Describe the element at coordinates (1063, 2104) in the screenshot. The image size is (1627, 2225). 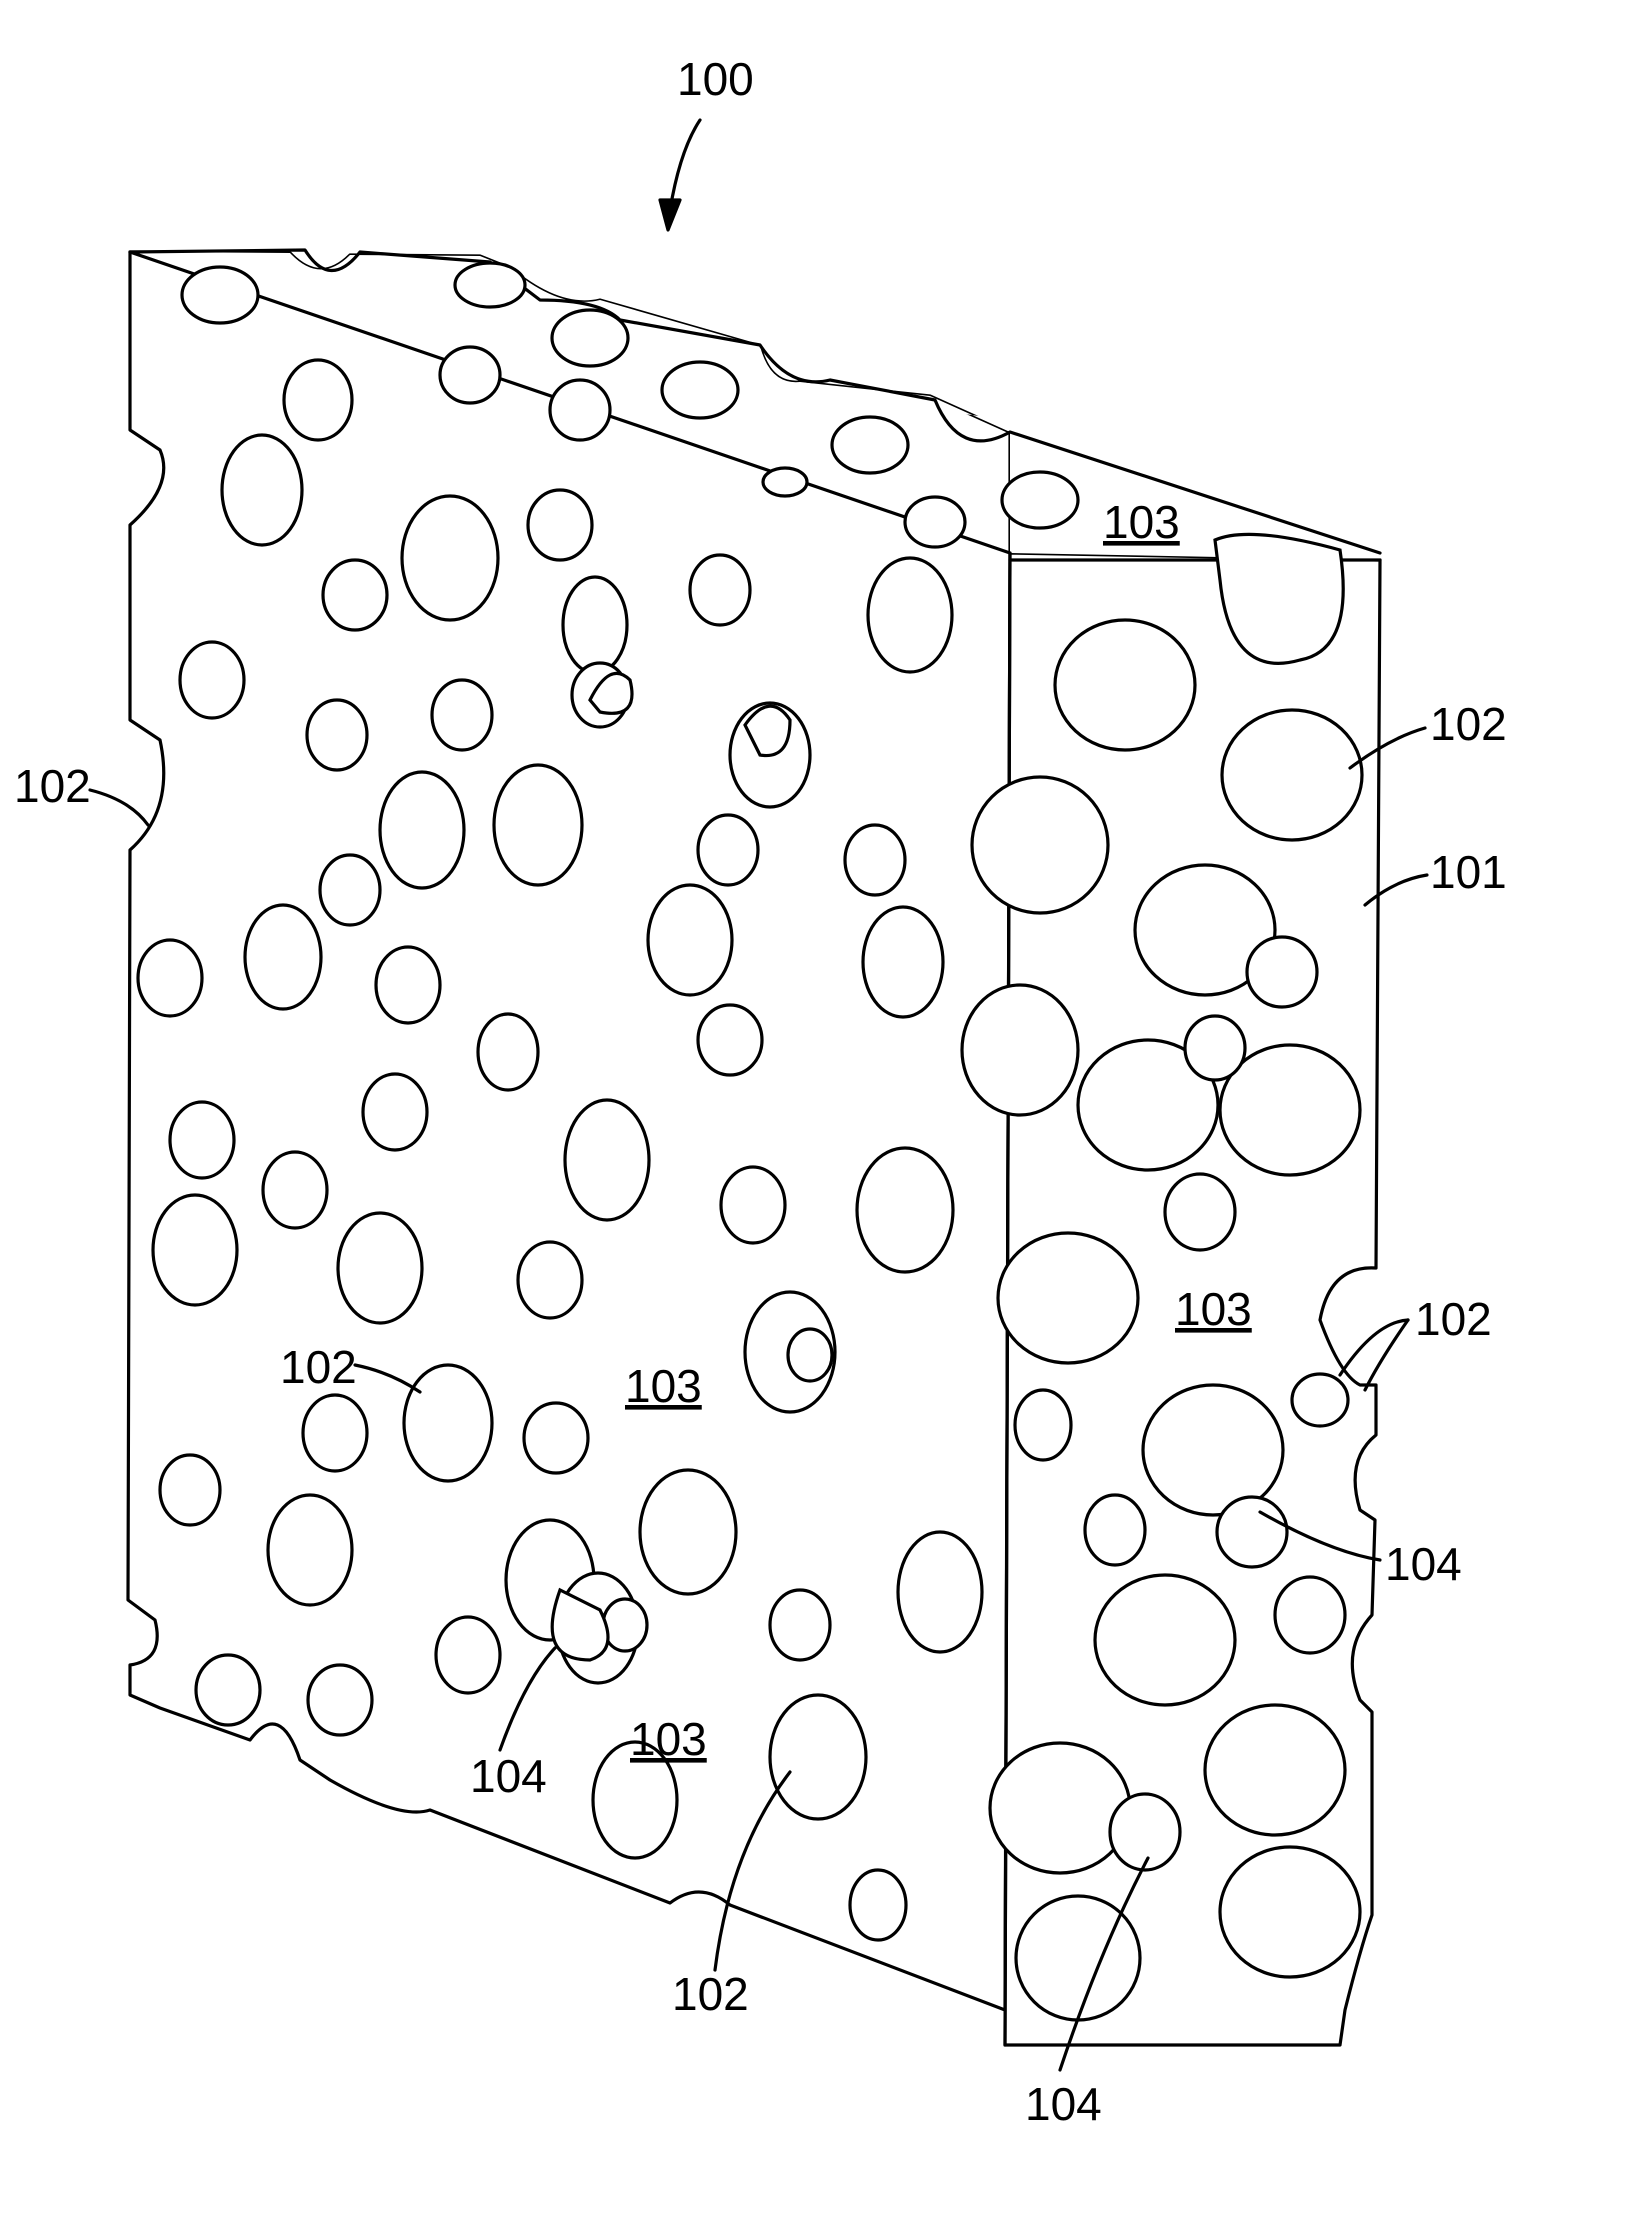
I see `label-104-side-bottom: 104` at that location.